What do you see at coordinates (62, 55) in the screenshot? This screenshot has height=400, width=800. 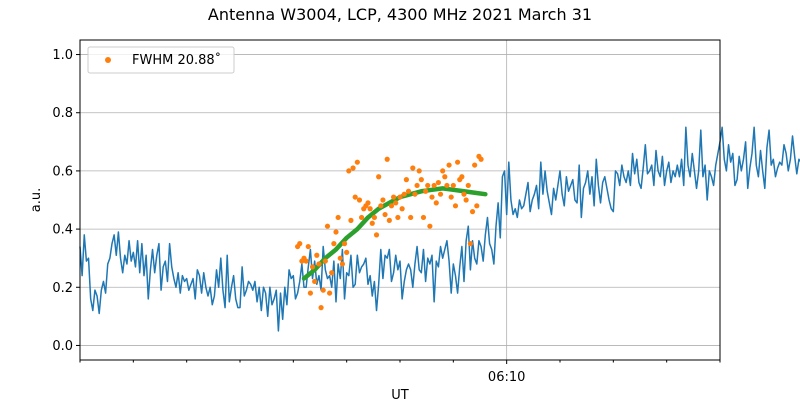 I see `y-tick-label: 1.0` at bounding box center [62, 55].